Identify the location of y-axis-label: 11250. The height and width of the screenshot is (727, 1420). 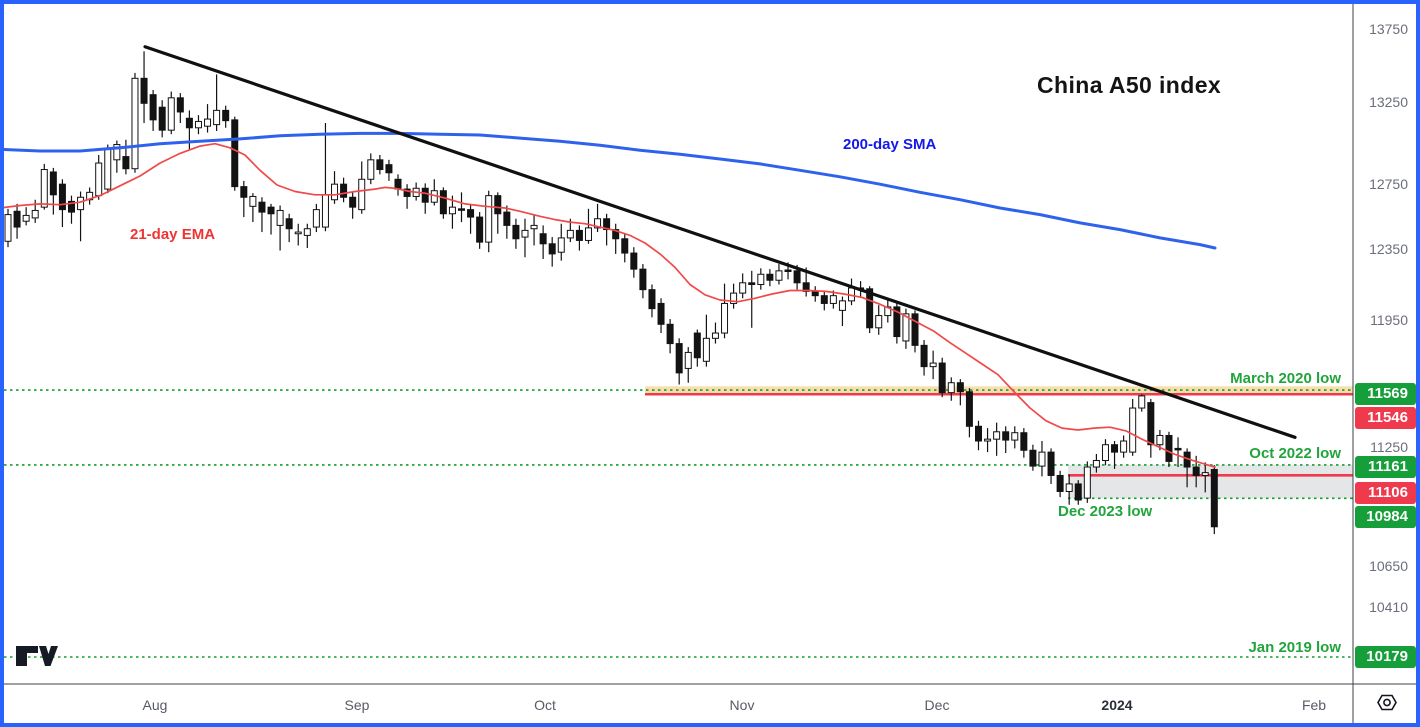
(1389, 447).